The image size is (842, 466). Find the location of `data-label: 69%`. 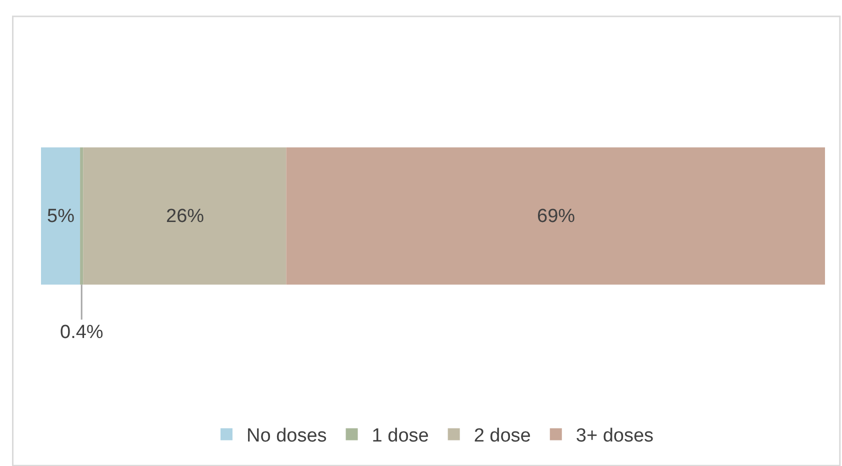

data-label: 69% is located at coordinates (556, 216).